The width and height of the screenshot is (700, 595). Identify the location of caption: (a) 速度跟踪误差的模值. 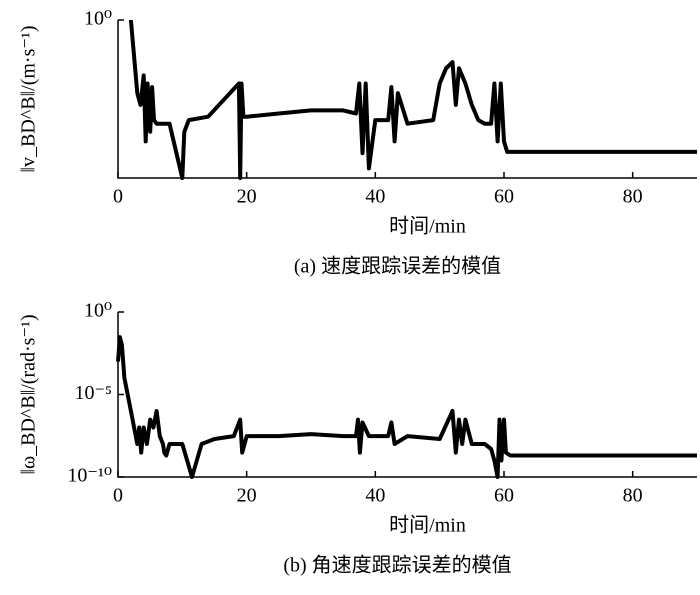
(397, 266).